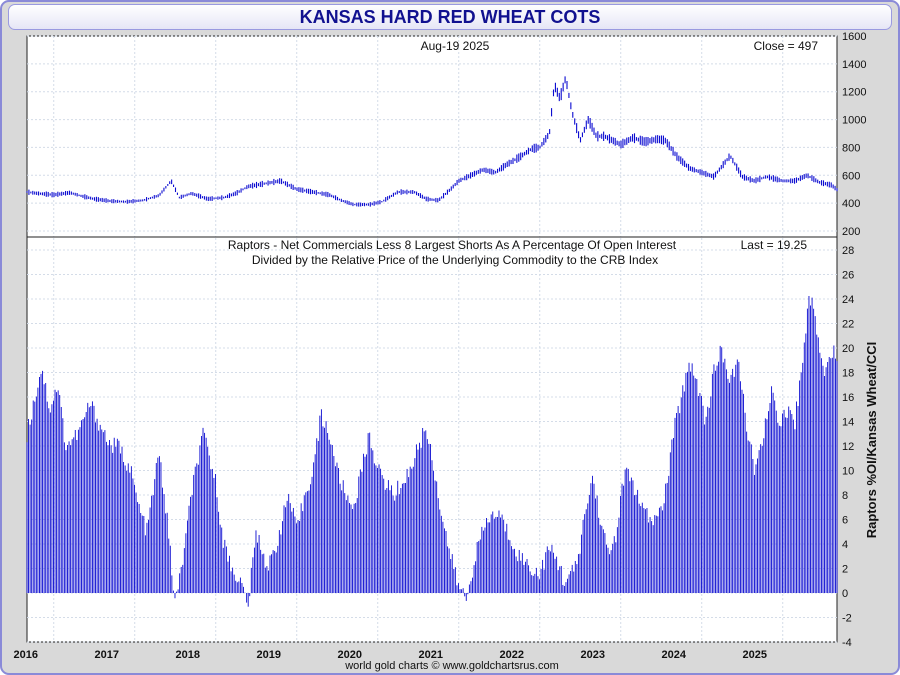 This screenshot has width=900, height=675. What do you see at coordinates (774, 245) in the screenshot?
I see `raptors-last-label: Last = 19.25` at bounding box center [774, 245].